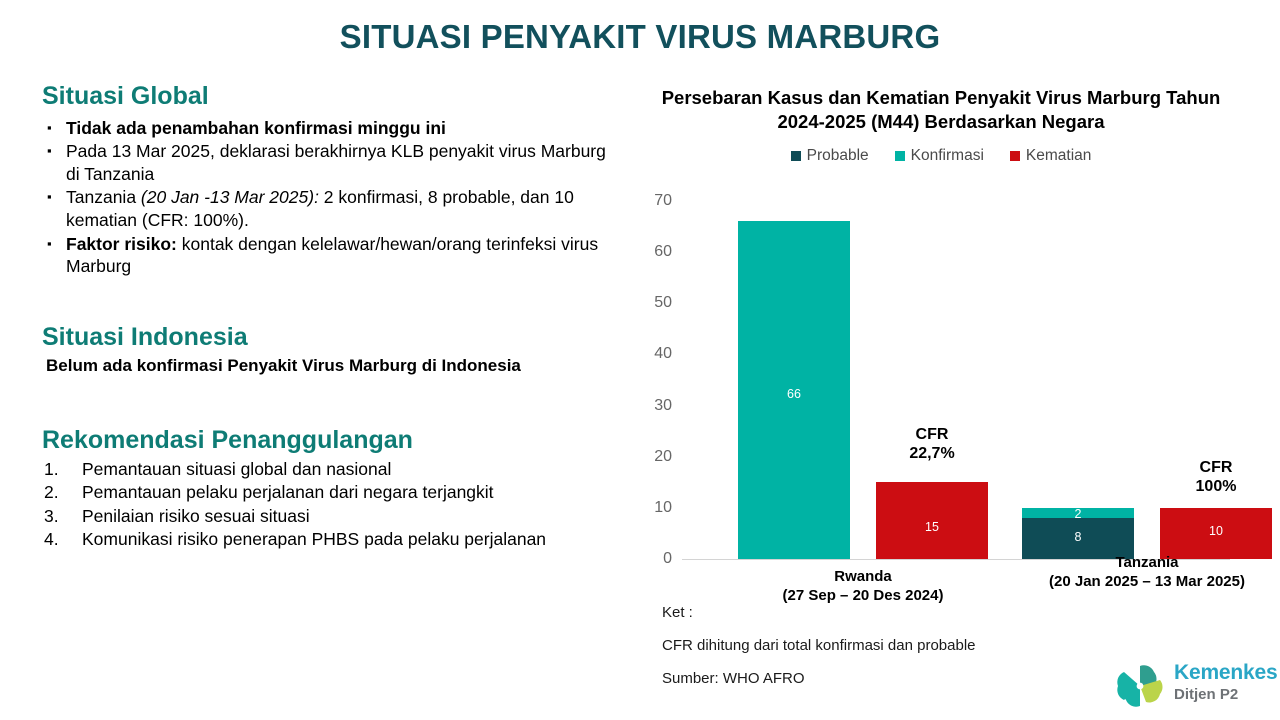 This screenshot has width=1280, height=720. What do you see at coordinates (51, 515) in the screenshot?
I see `rekomendasi-number: 3.` at bounding box center [51, 515].